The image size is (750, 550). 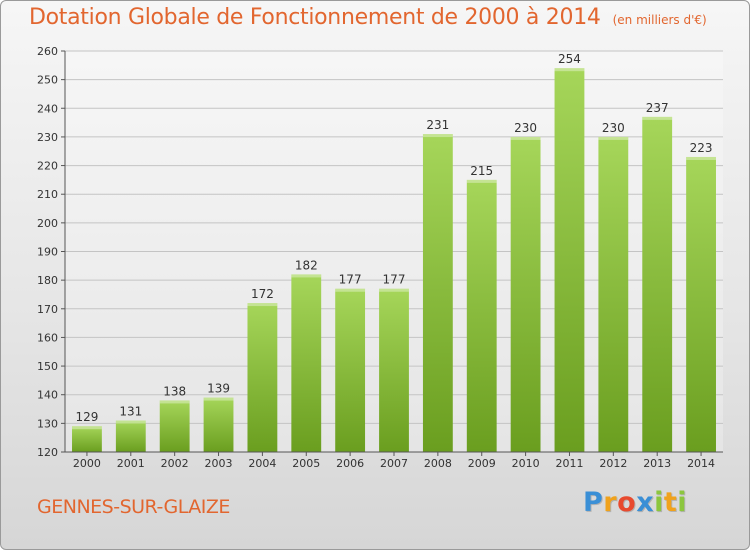 I want to click on y-tick-label: 160, so click(x=47, y=337).